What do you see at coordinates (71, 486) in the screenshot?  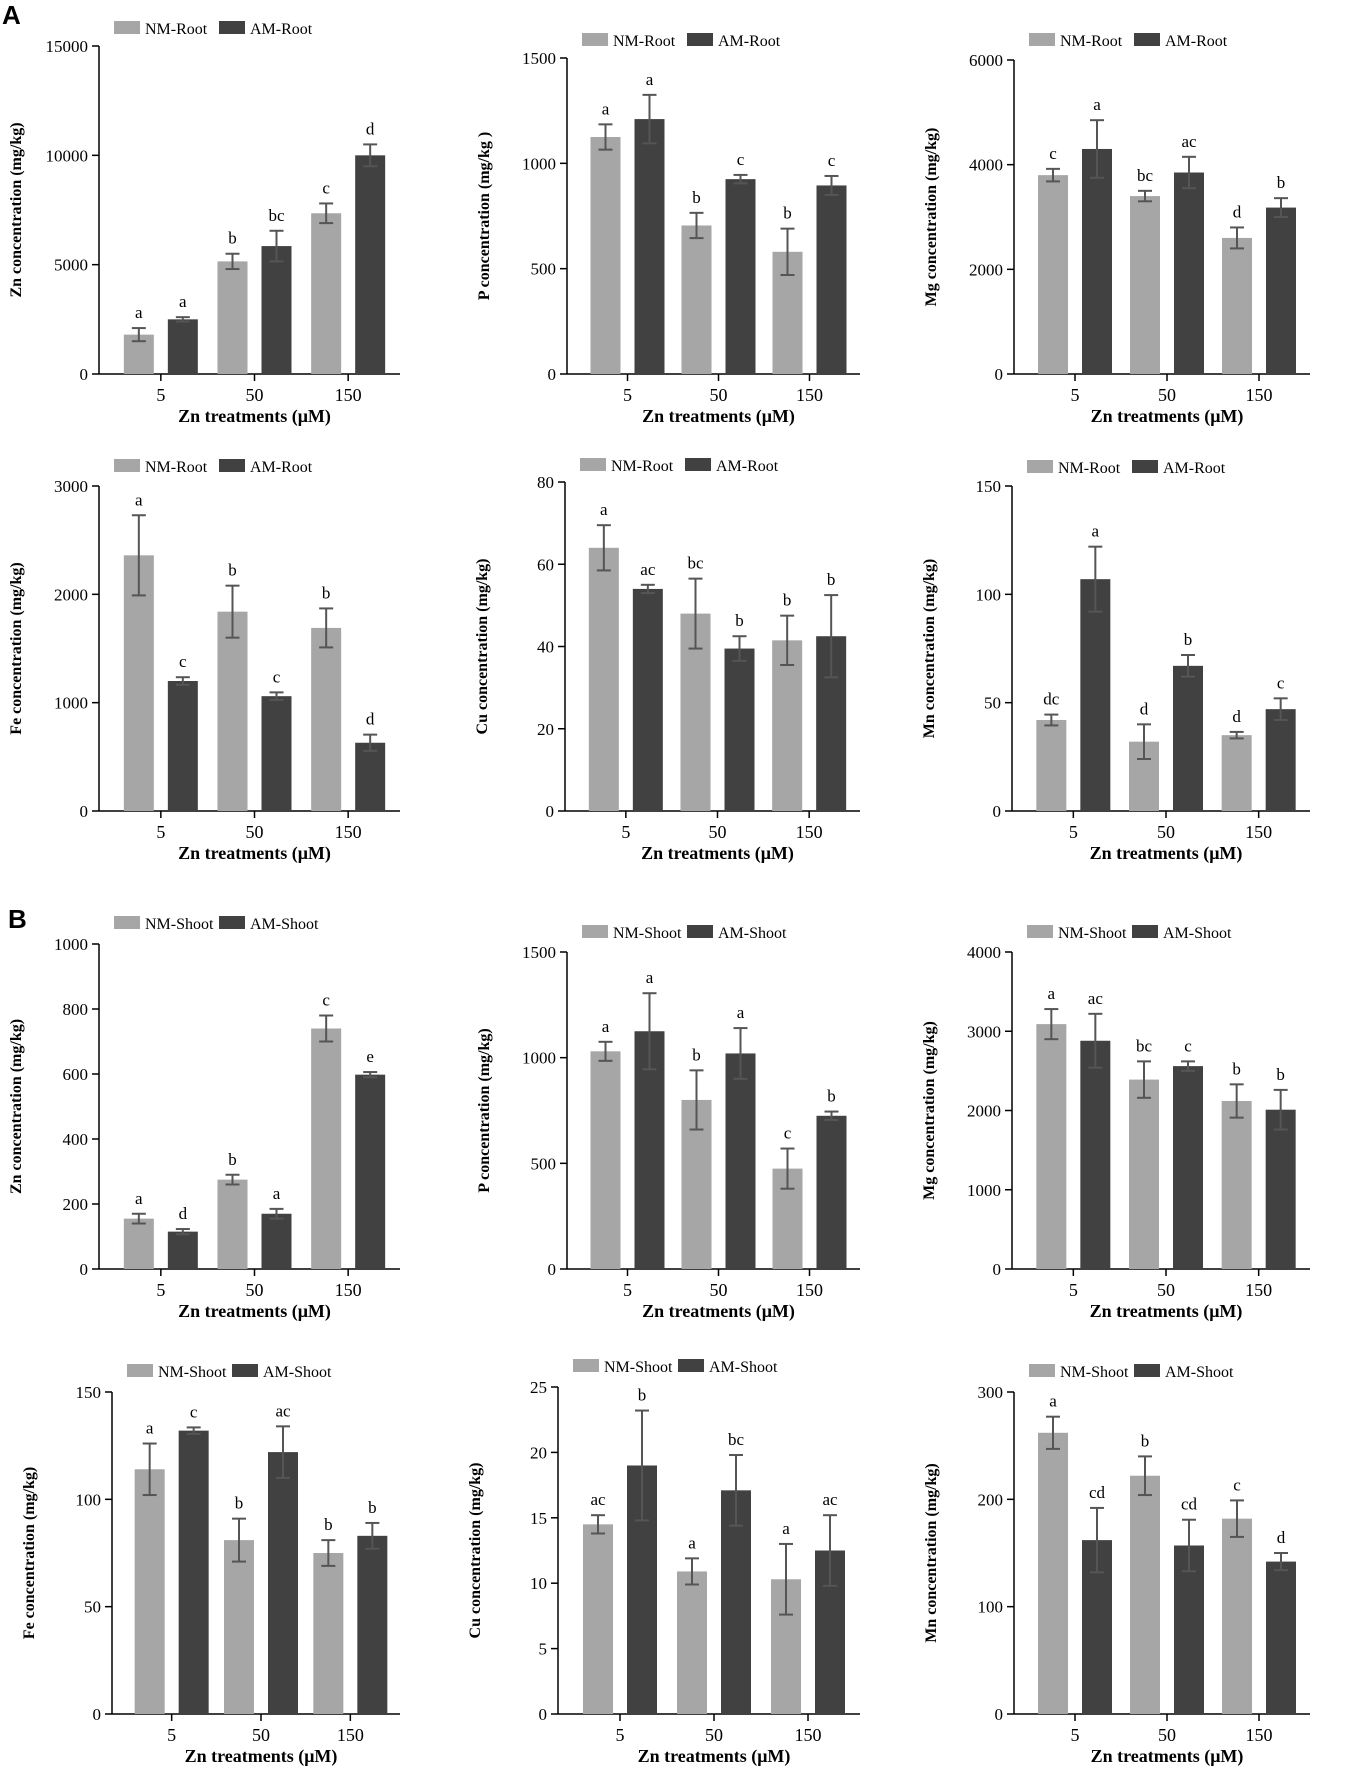 I see `y-tick-label: 3000` at bounding box center [71, 486].